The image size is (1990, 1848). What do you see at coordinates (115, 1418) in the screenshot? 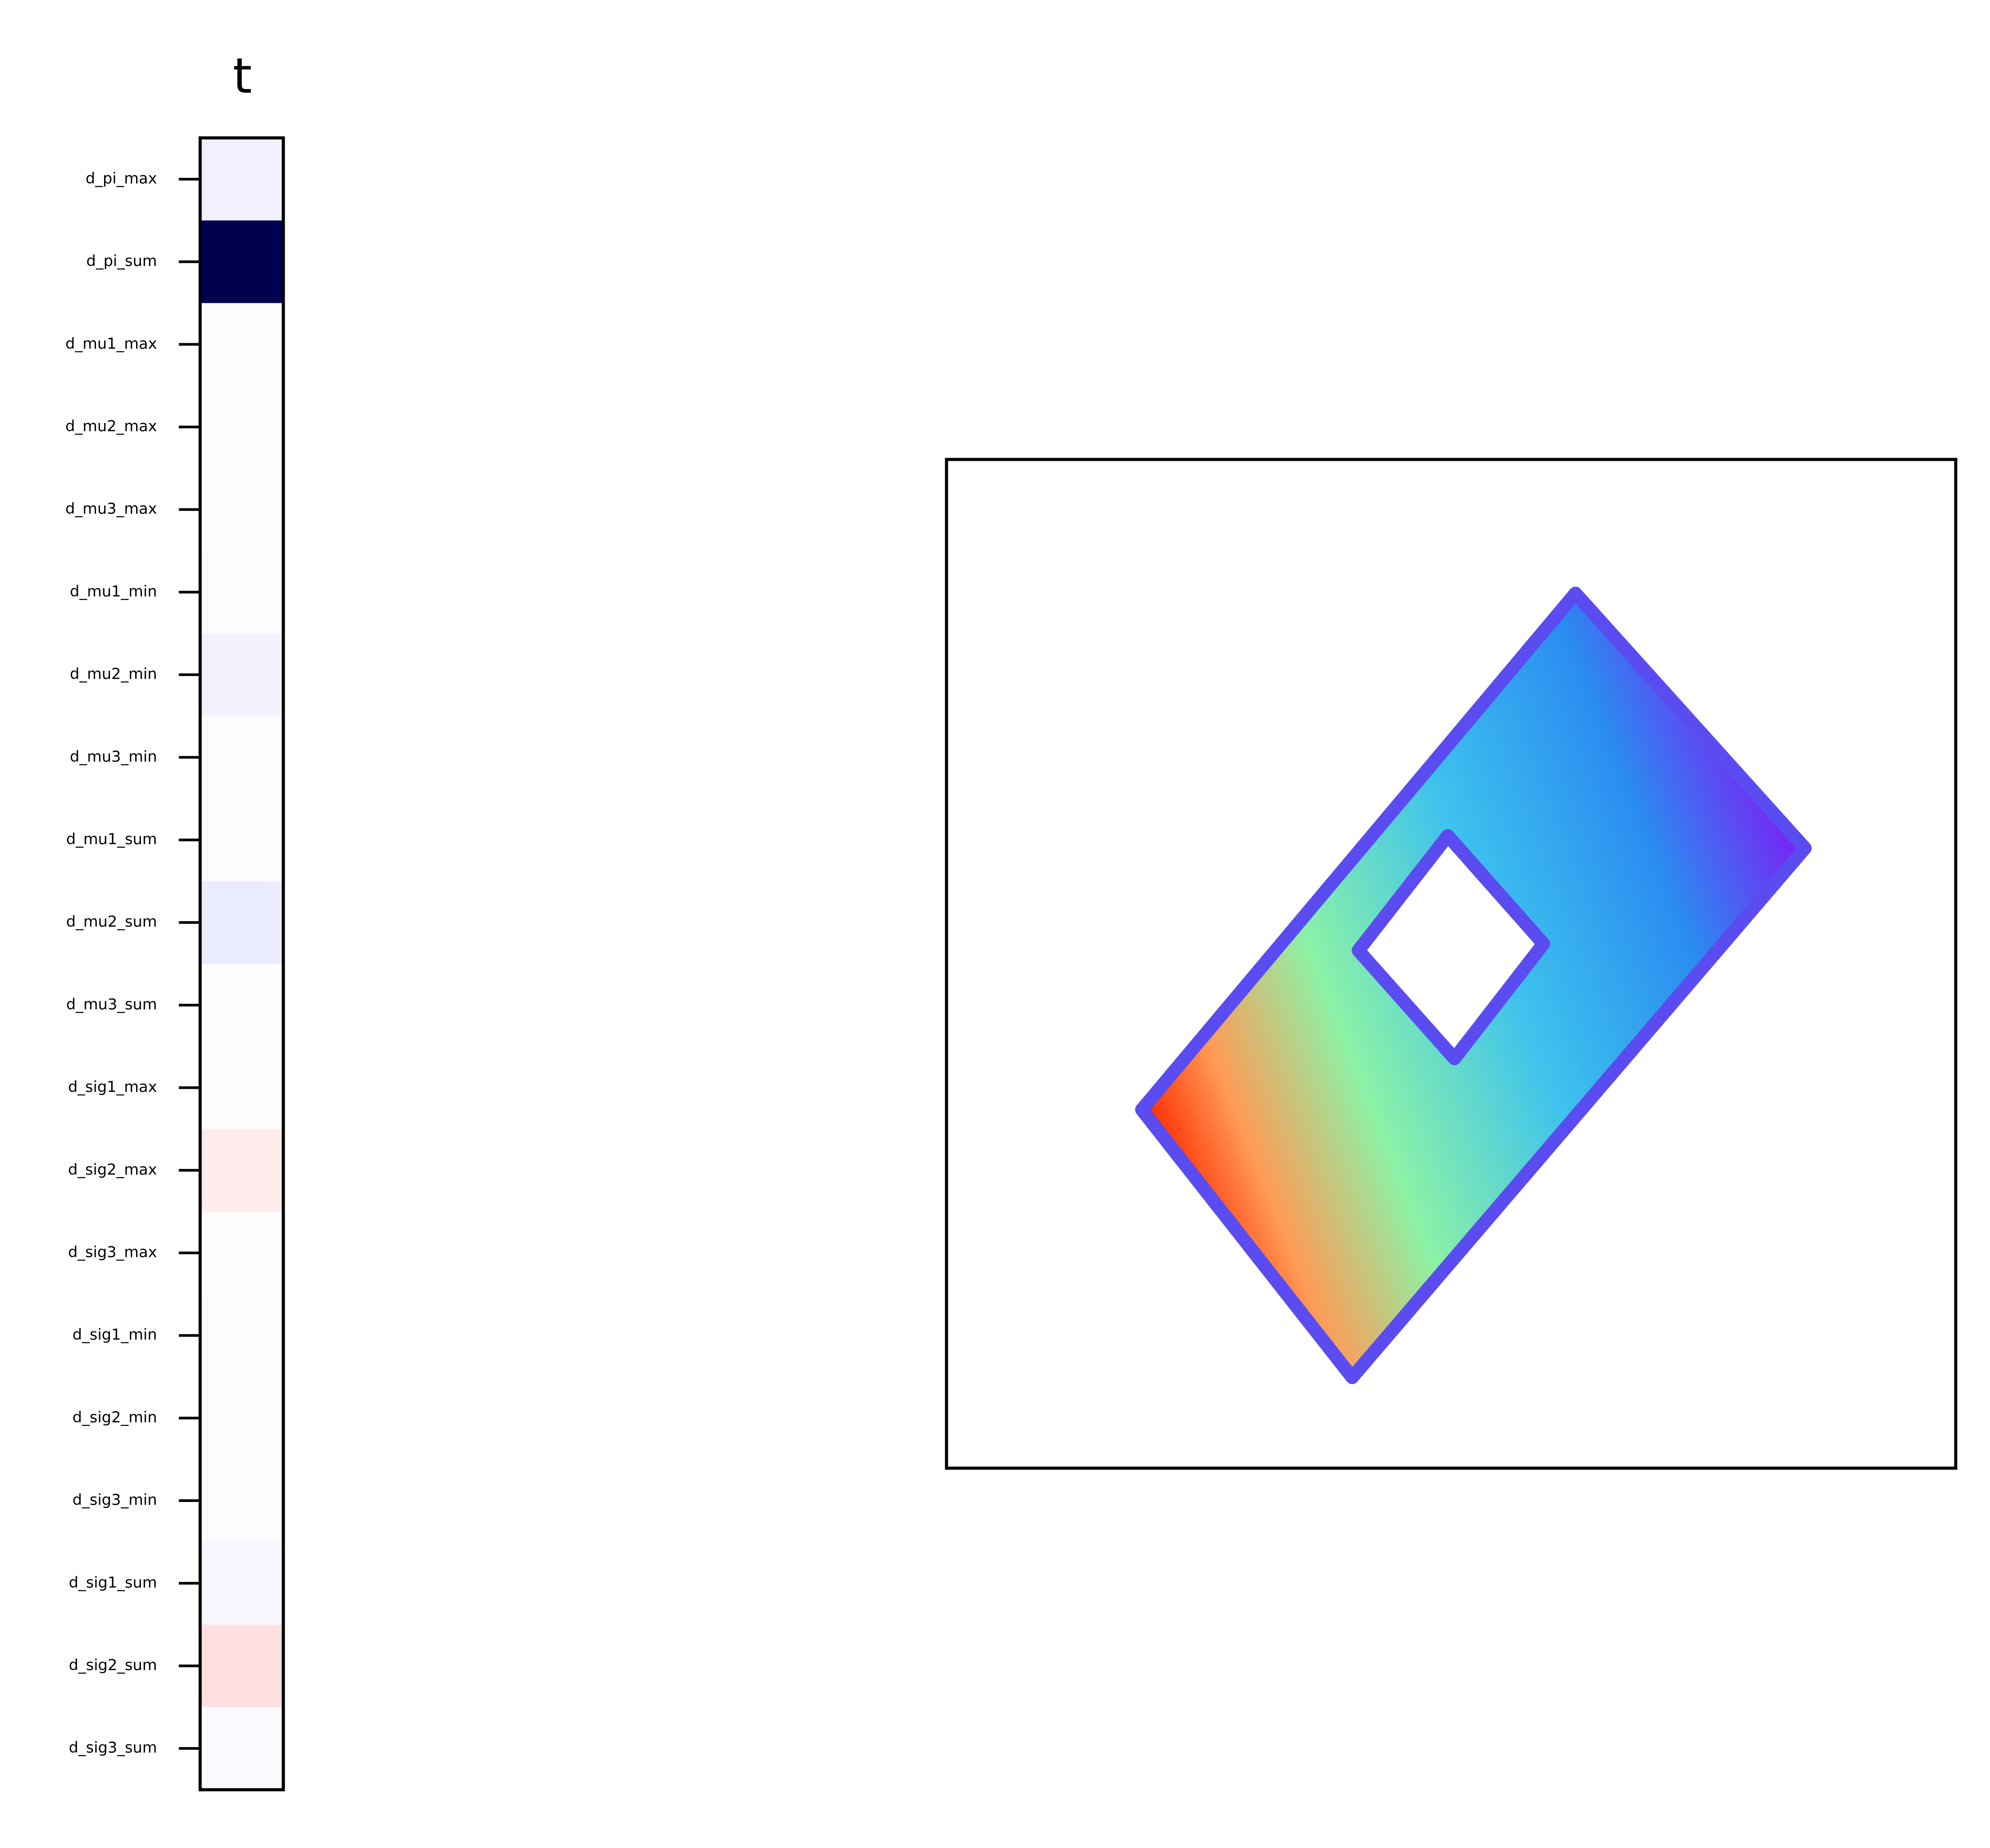
I see `y-tick-label: d_sig2_min` at bounding box center [115, 1418].